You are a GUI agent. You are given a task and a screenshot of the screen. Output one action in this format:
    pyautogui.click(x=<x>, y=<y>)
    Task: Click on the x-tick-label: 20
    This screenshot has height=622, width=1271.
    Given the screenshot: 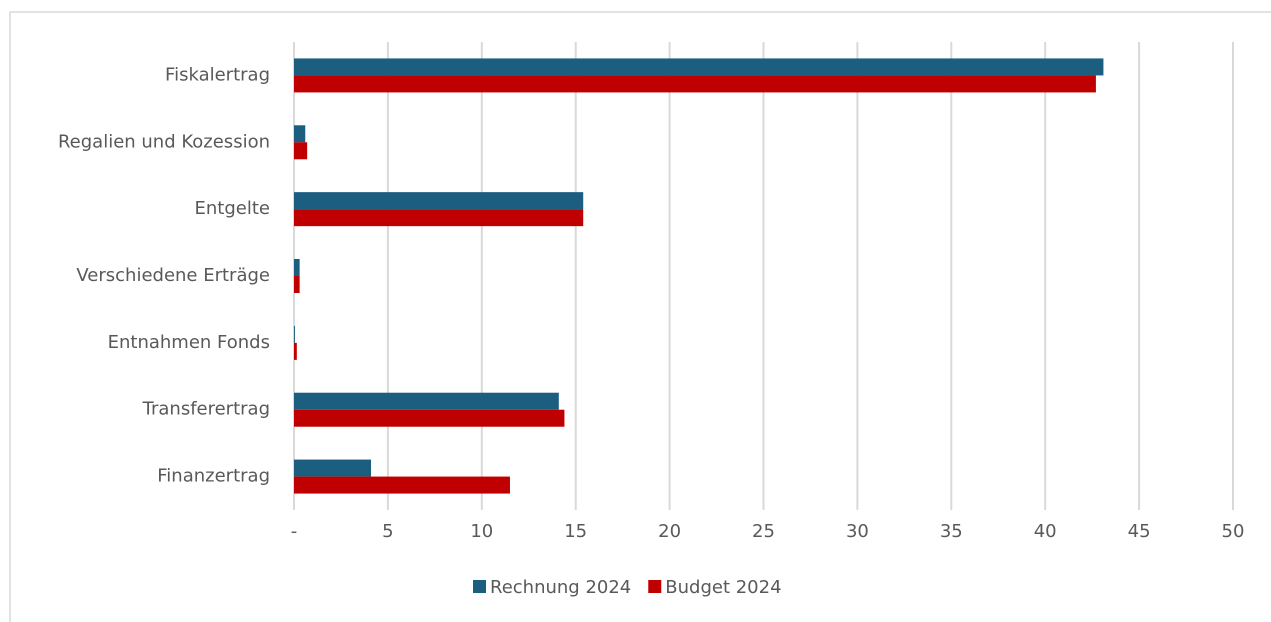 What is the action you would take?
    pyautogui.click(x=669, y=531)
    